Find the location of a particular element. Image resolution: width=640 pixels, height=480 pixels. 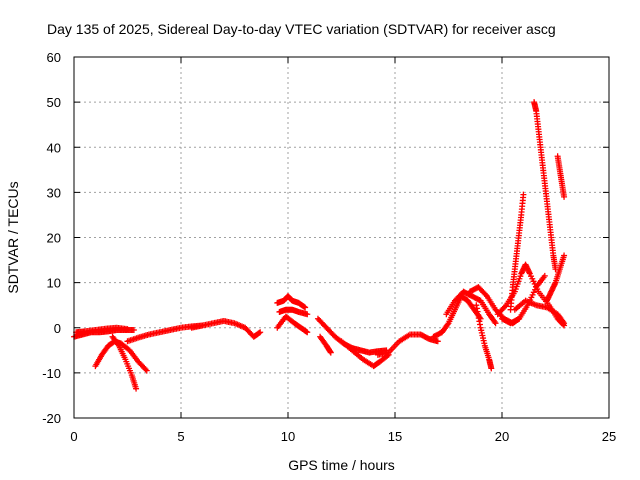

series-noon-b is located at coordinates (325, 344).